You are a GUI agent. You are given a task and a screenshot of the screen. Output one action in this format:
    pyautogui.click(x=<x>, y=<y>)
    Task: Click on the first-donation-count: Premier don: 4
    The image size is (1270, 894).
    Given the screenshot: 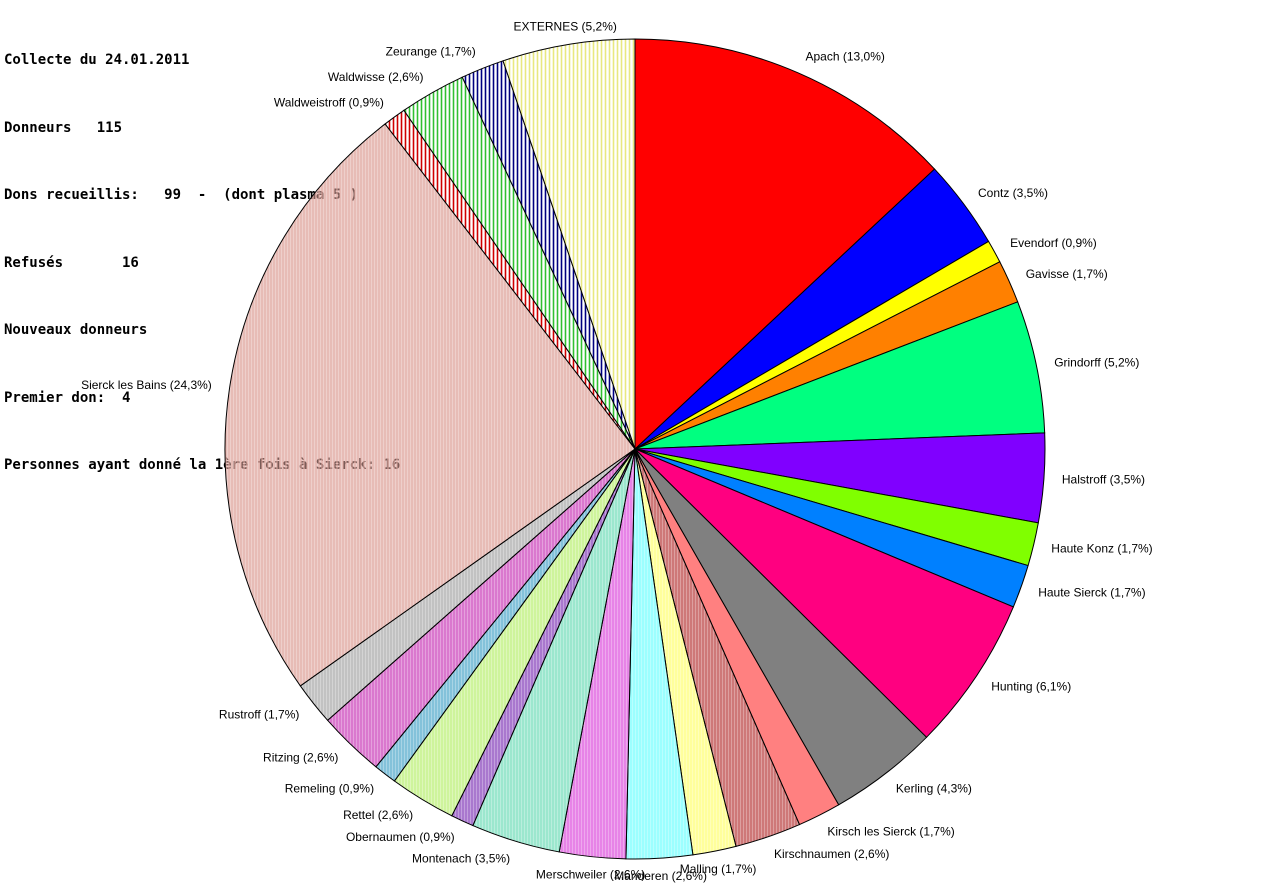 What is the action you would take?
    pyautogui.click(x=67, y=397)
    